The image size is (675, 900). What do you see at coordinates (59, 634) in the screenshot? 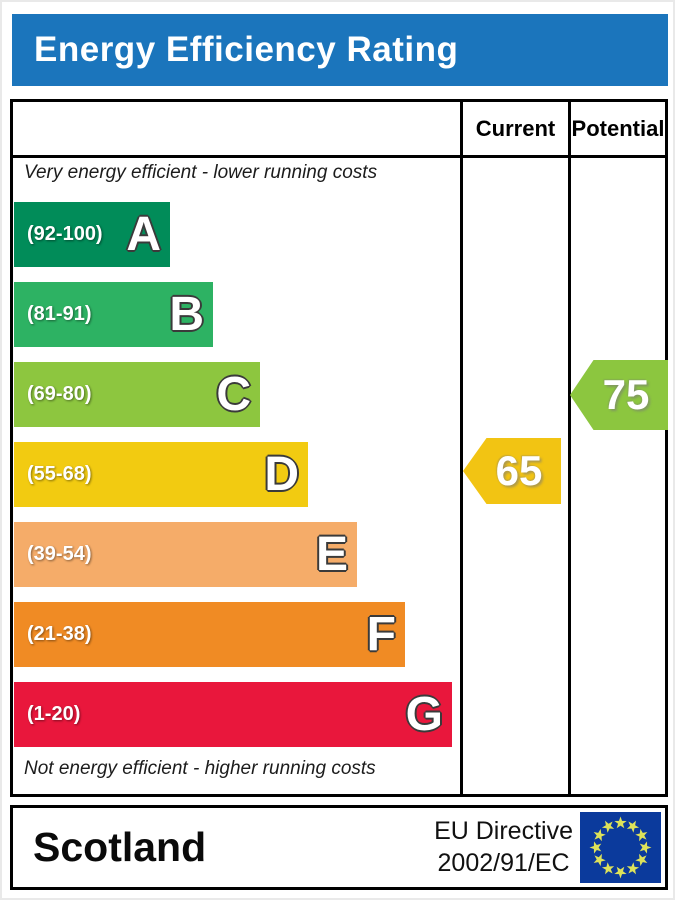
I see `band-range-label: (21-38)` at bounding box center [59, 634].